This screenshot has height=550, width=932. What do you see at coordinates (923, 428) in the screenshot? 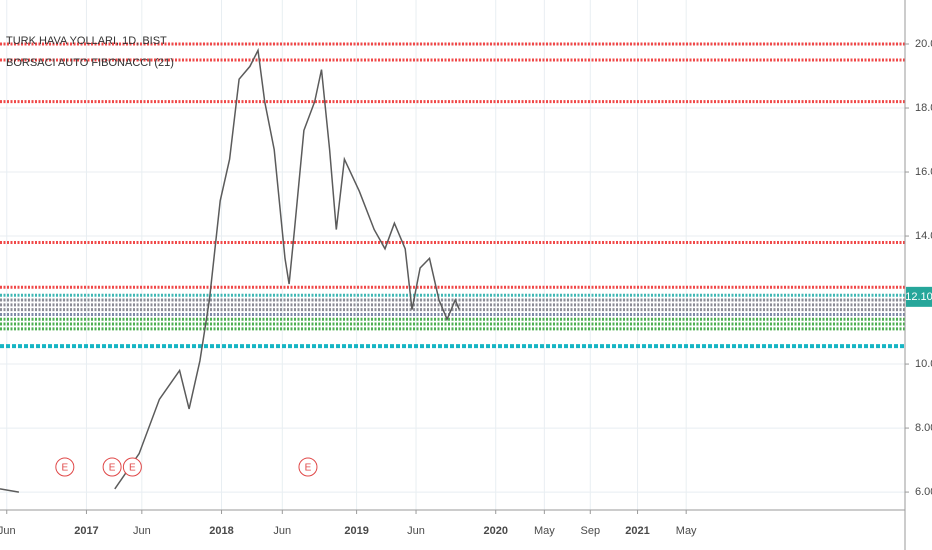
I see `y-tick-label: 8.00` at bounding box center [923, 428].